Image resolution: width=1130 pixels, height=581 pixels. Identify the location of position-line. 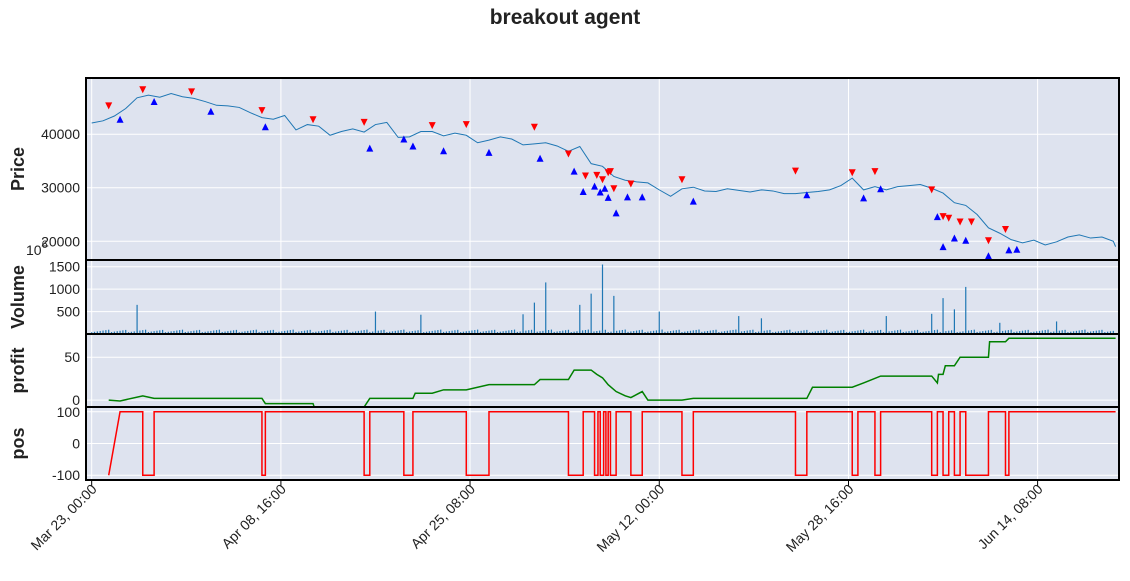
(611, 443).